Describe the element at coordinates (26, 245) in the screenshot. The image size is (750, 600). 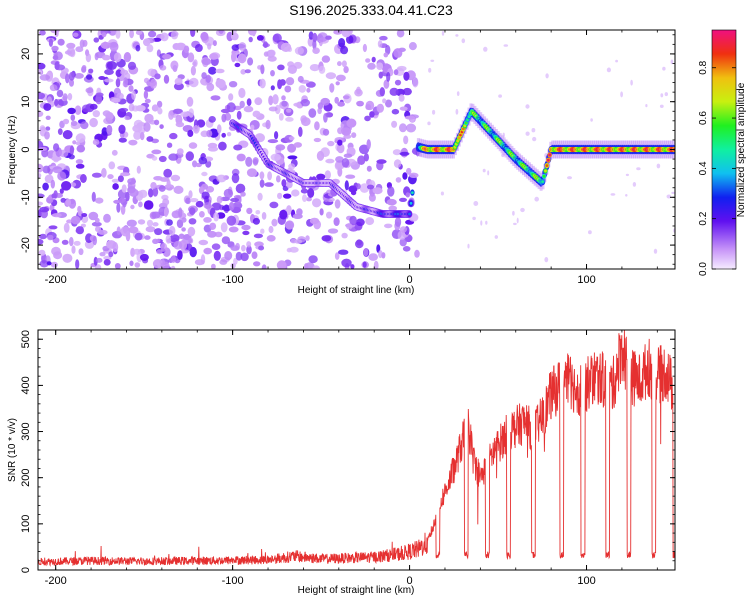
I see `y-tick-label: -20` at that location.